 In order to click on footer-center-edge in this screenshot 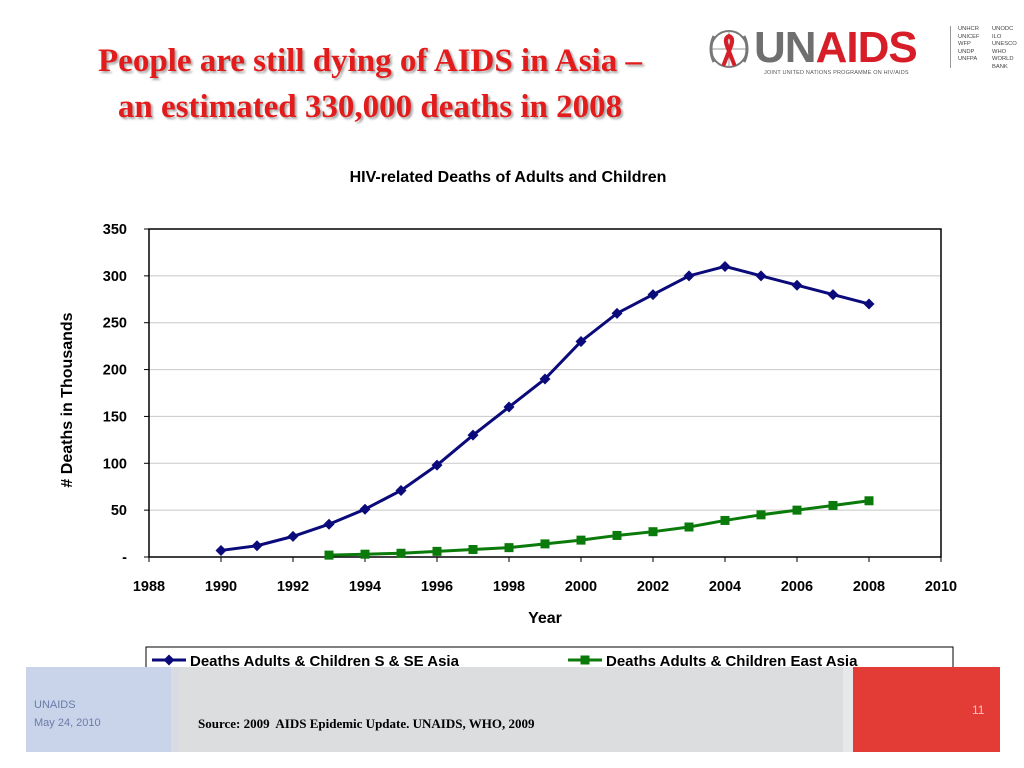, I will do `click(848, 709)`.